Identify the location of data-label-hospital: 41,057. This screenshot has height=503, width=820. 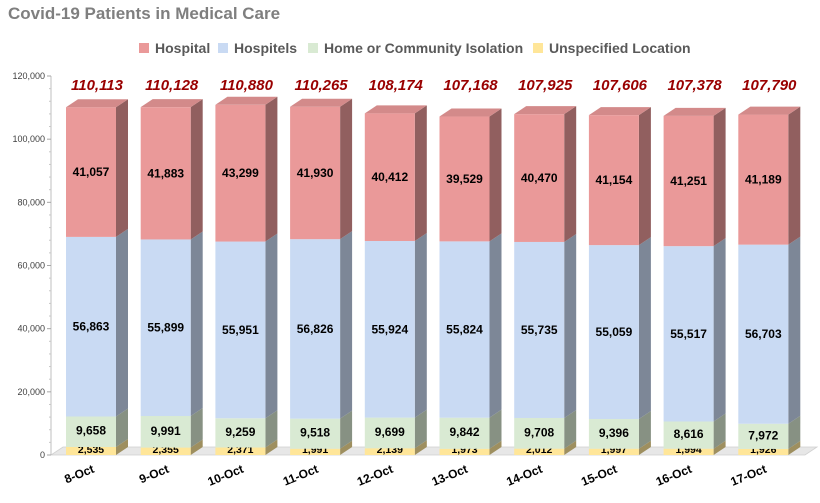
(91, 172).